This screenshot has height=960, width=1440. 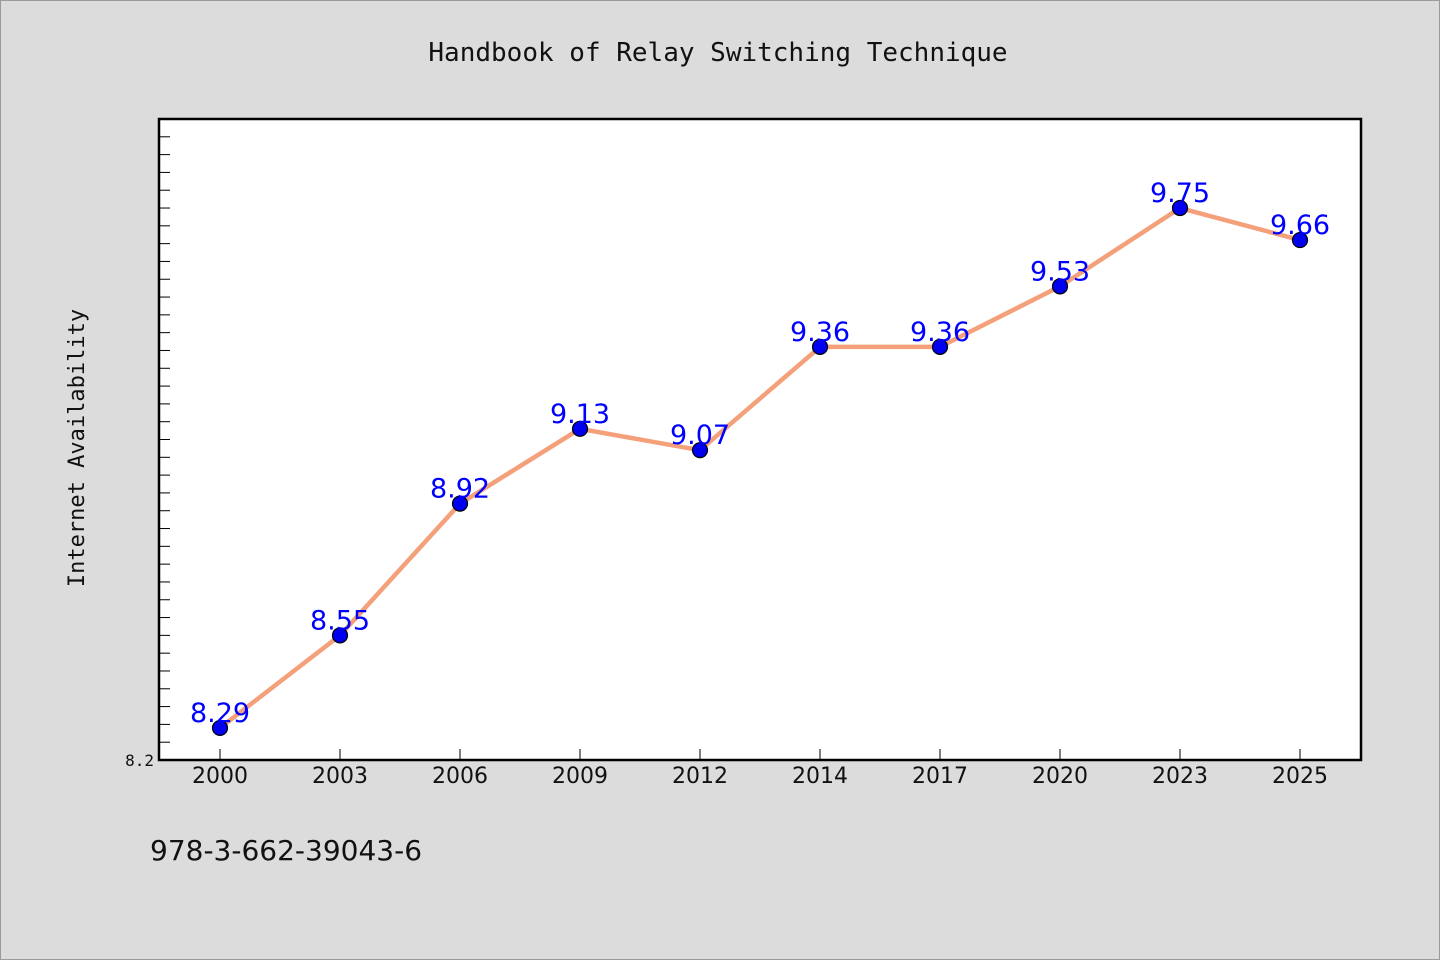 What do you see at coordinates (286, 850) in the screenshot?
I see `isbn-text: 978-3-662-39043-6` at bounding box center [286, 850].